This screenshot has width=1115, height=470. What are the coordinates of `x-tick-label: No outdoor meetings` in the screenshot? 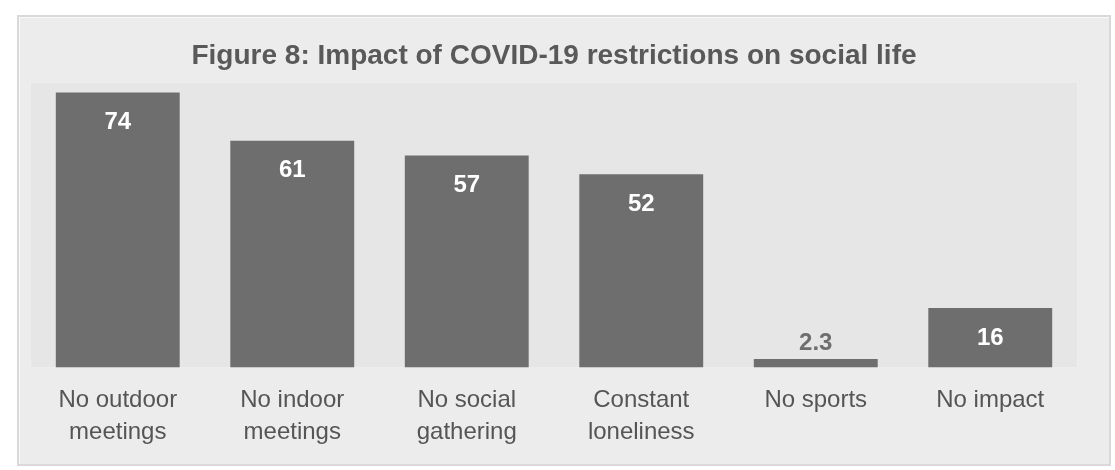 It's located at (118, 414).